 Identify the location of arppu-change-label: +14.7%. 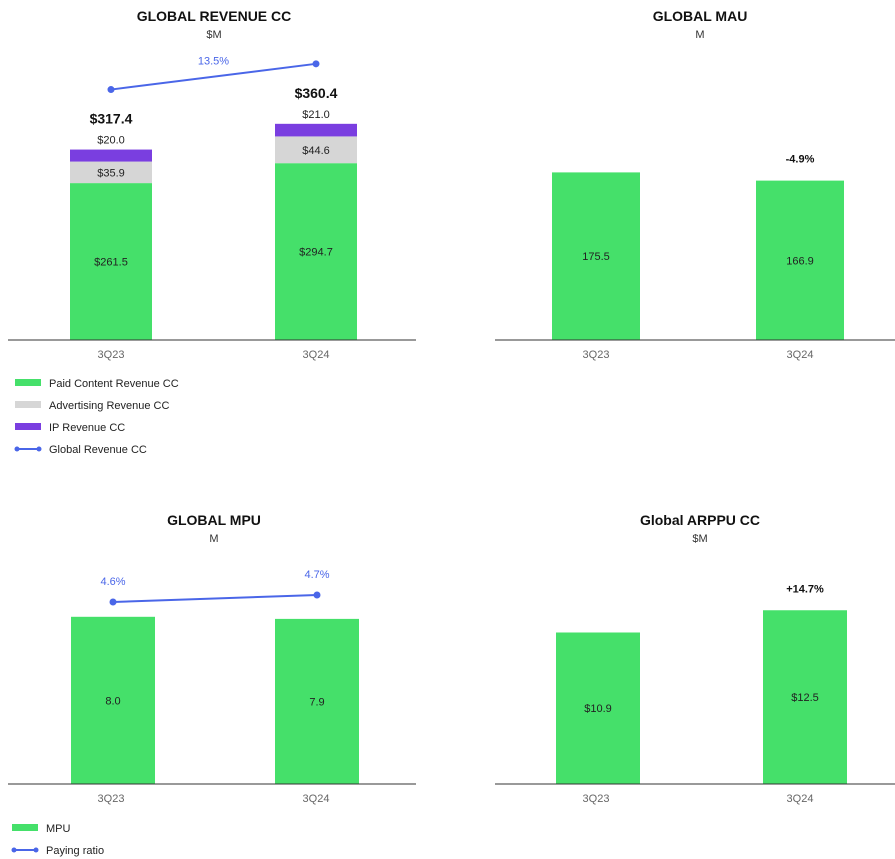
(805, 589).